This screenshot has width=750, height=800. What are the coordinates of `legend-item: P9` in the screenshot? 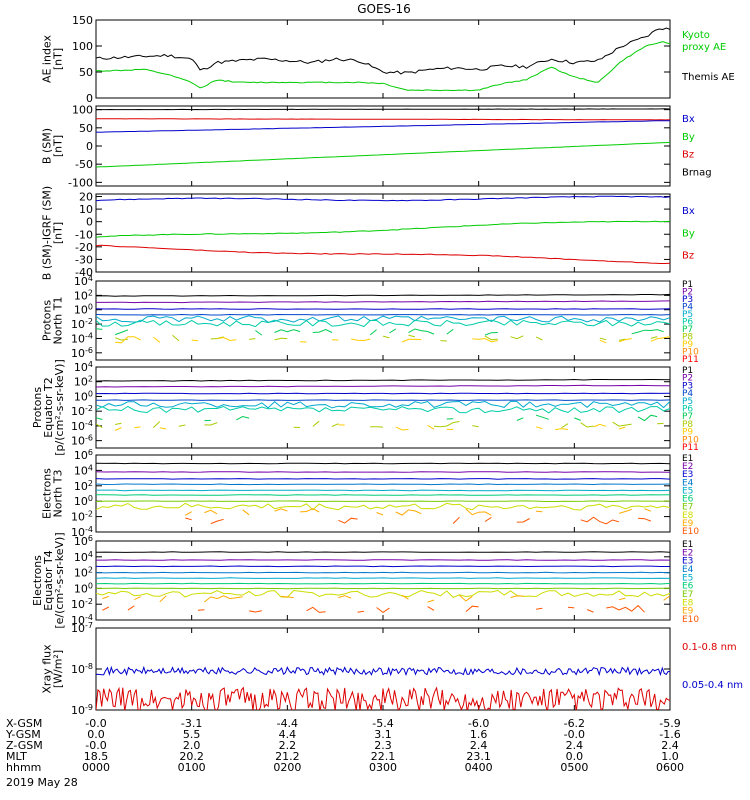 It's located at (687, 433).